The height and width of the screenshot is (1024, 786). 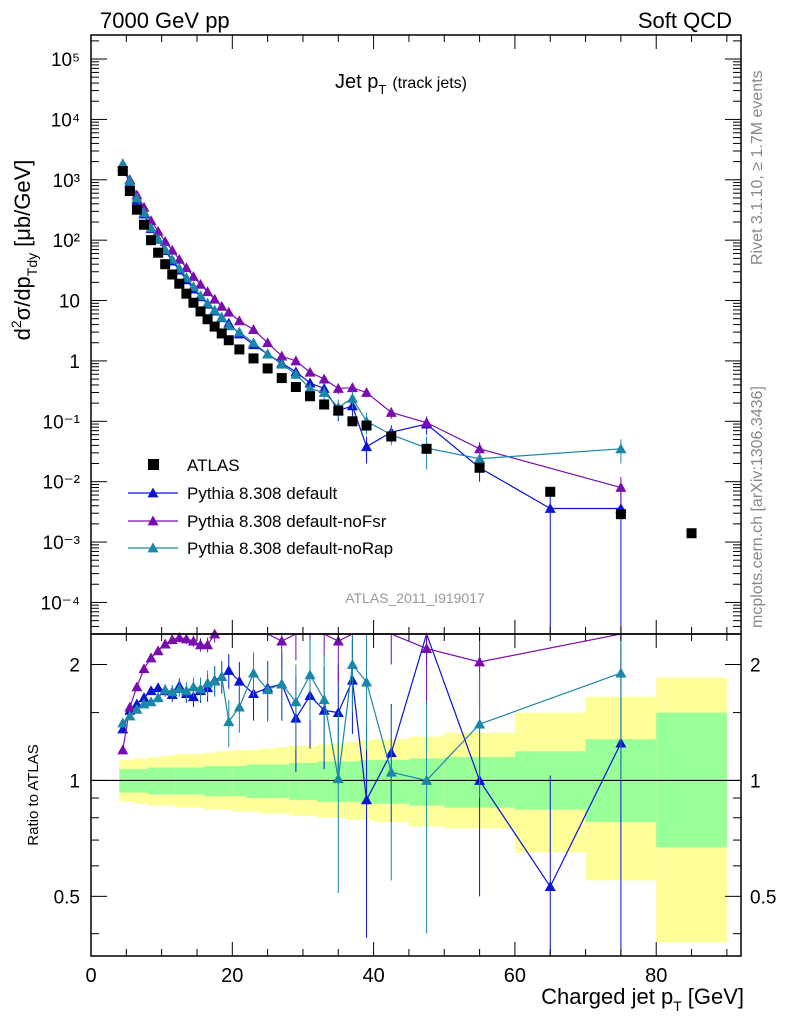 What do you see at coordinates (755, 665) in the screenshot?
I see `ratio-tick-label-right: 2` at bounding box center [755, 665].